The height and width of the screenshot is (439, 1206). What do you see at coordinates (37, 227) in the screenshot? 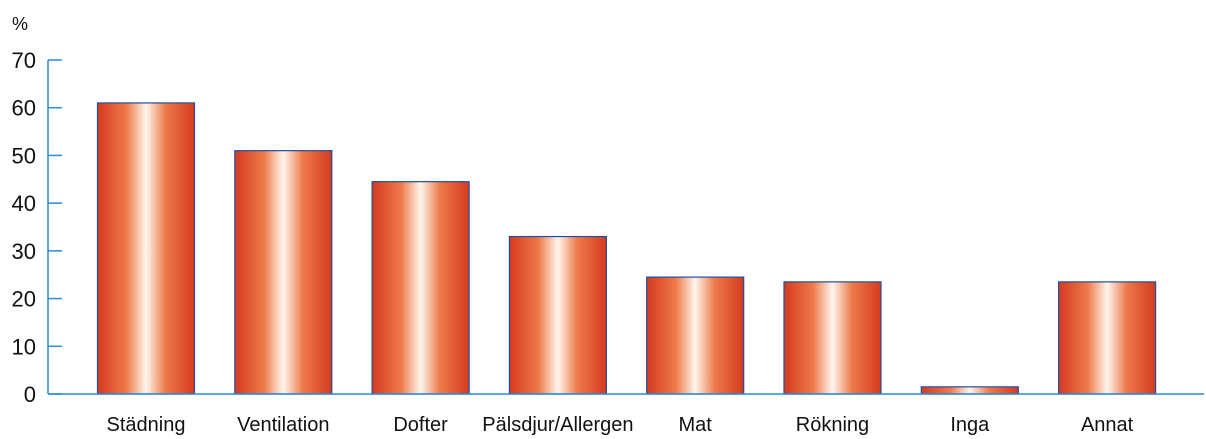
I see `y-axis-ticks: 0 10 20 30 40 50 60 70` at bounding box center [37, 227].